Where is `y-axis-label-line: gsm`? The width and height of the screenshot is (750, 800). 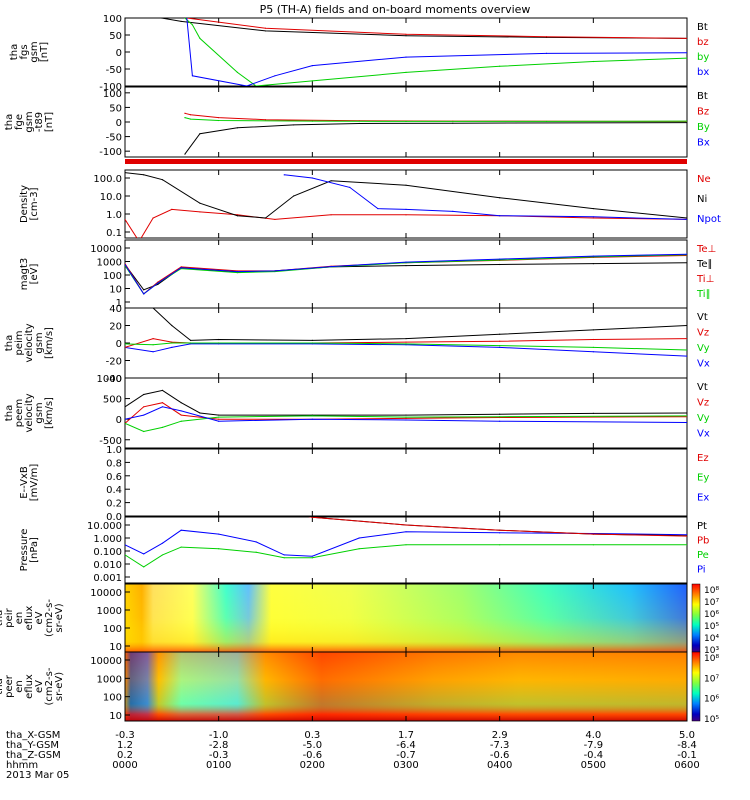
y-axis-label-line: gsm is located at coordinates (39, 412).